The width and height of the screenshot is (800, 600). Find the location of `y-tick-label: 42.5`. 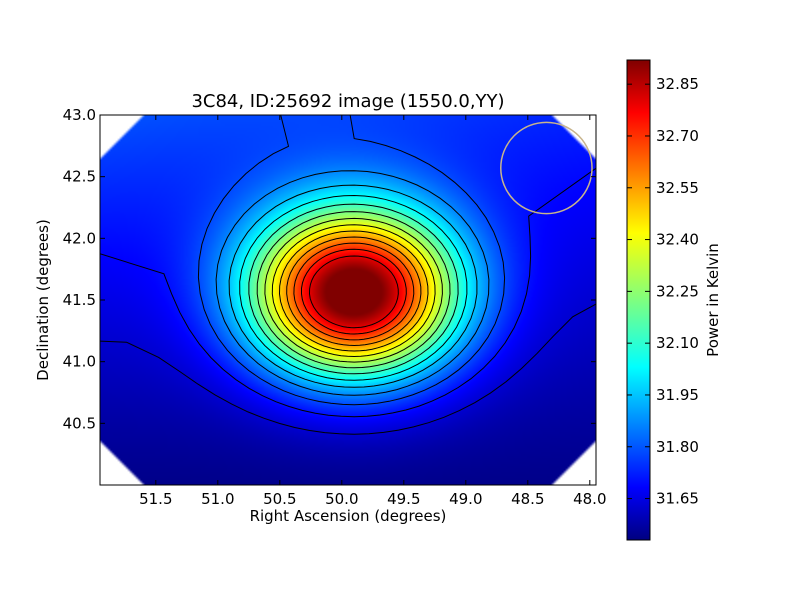

y-tick-label: 42.5 is located at coordinates (79, 177).